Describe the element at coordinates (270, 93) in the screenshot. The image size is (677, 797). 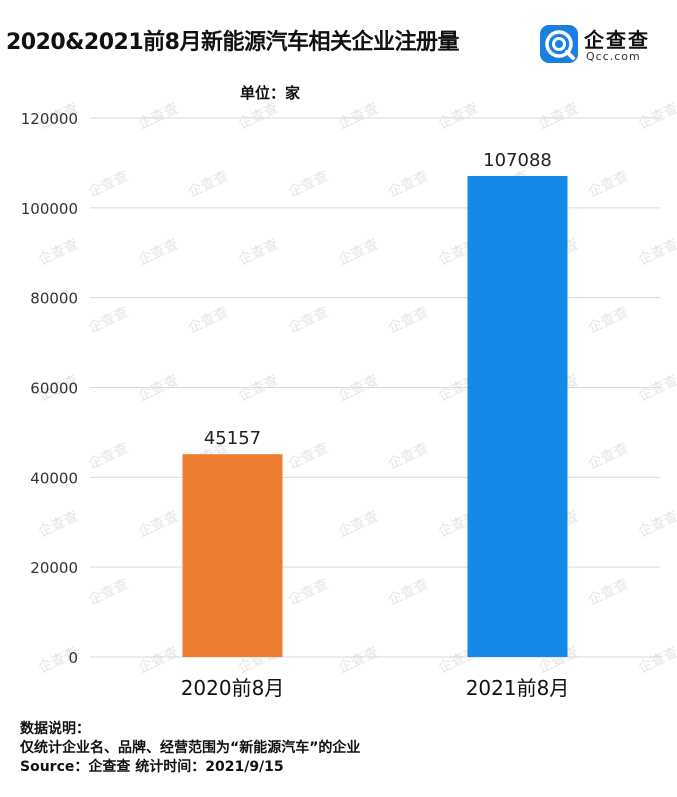
I see `unit-label: 单位：家` at that location.